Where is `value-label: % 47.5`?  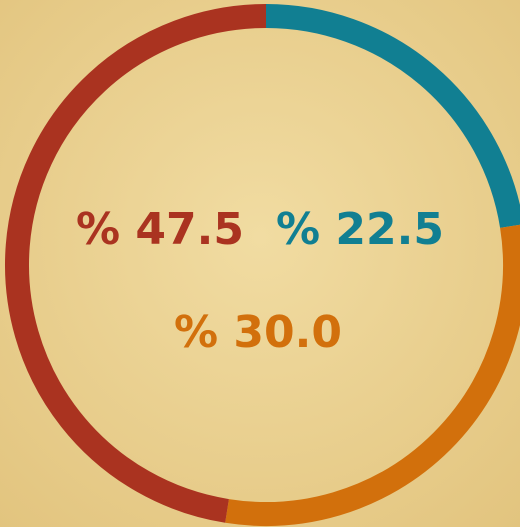 value-label: % 47.5 is located at coordinates (160, 229).